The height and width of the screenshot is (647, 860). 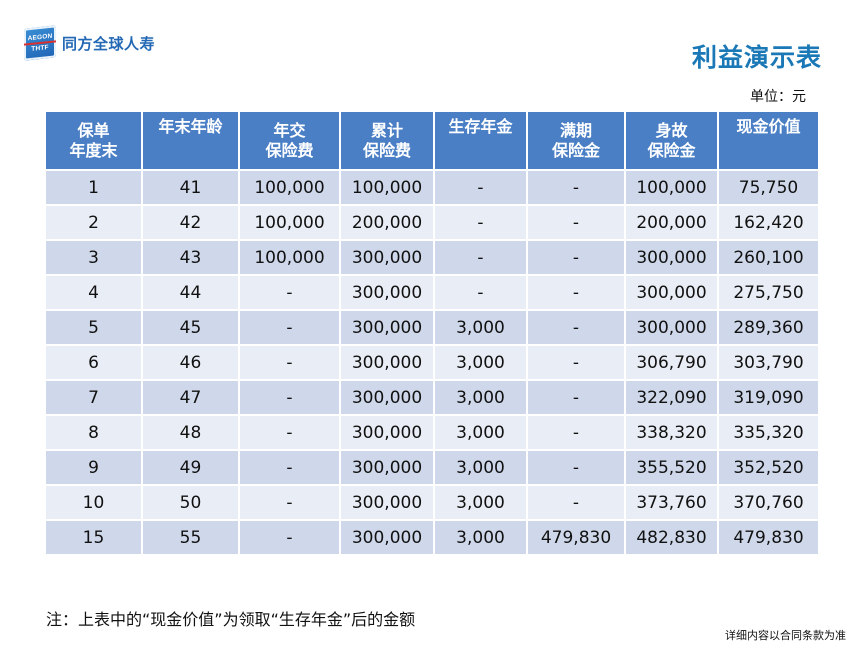 What do you see at coordinates (190, 140) in the screenshot?
I see `col-header-age: 年末年龄` at bounding box center [190, 140].